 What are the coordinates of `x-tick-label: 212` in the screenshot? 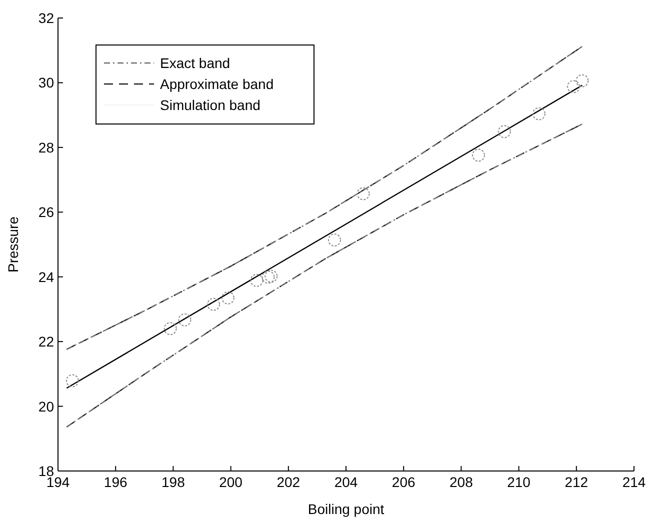 It's located at (576, 482).